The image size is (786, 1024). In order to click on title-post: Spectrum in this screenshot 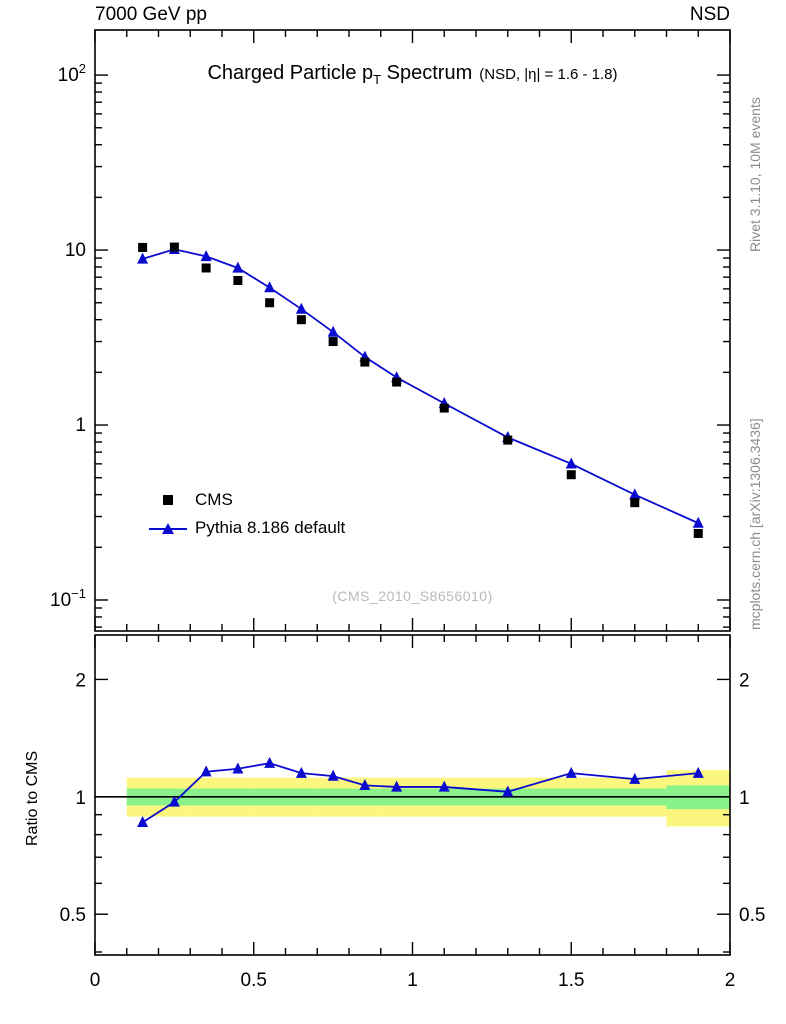, I will do `click(427, 73)`.